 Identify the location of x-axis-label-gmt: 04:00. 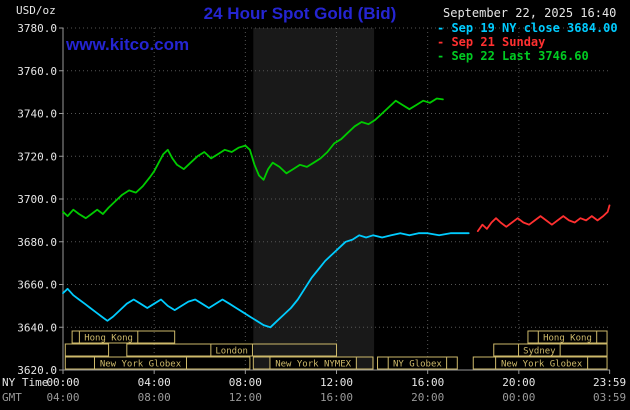
(62, 397).